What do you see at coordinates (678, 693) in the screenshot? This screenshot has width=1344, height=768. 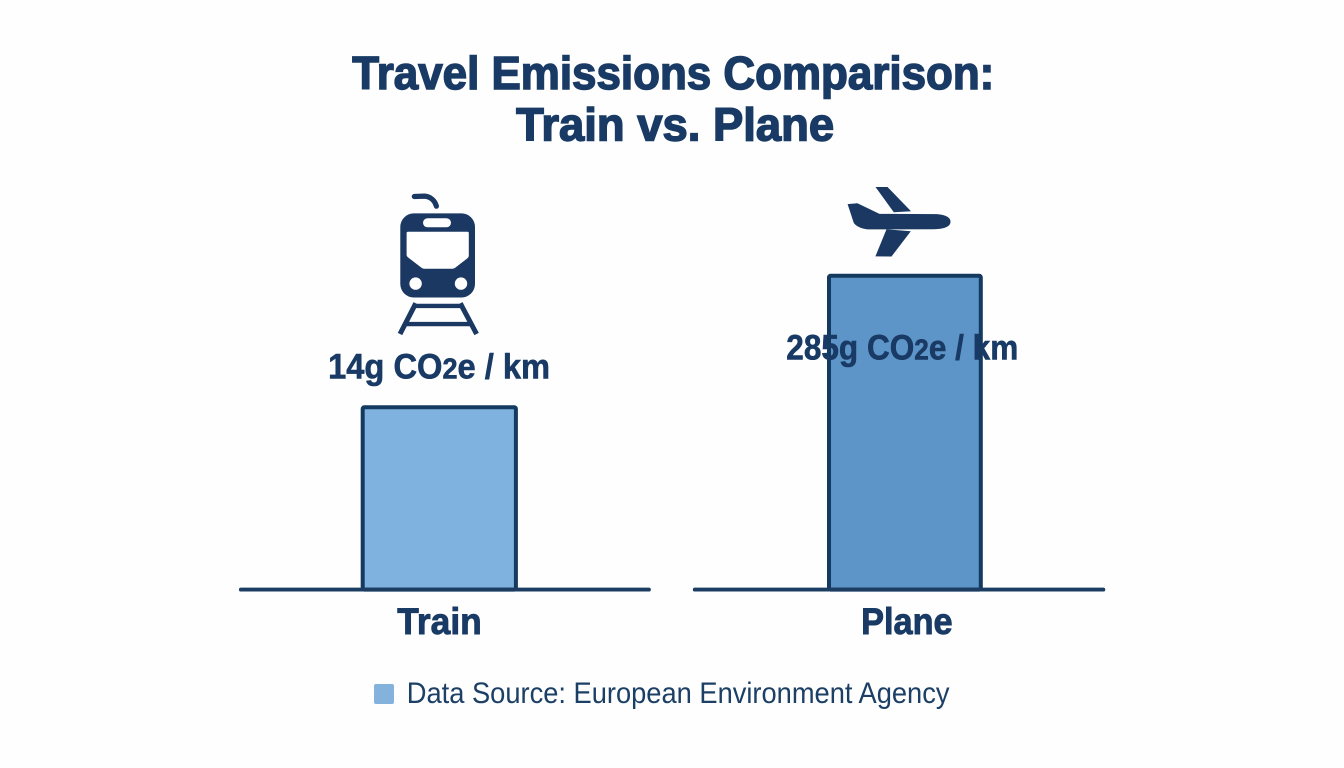 I see `svg-text:Data Source: European Environm: Data Source: European Environment Agency` at bounding box center [678, 693].